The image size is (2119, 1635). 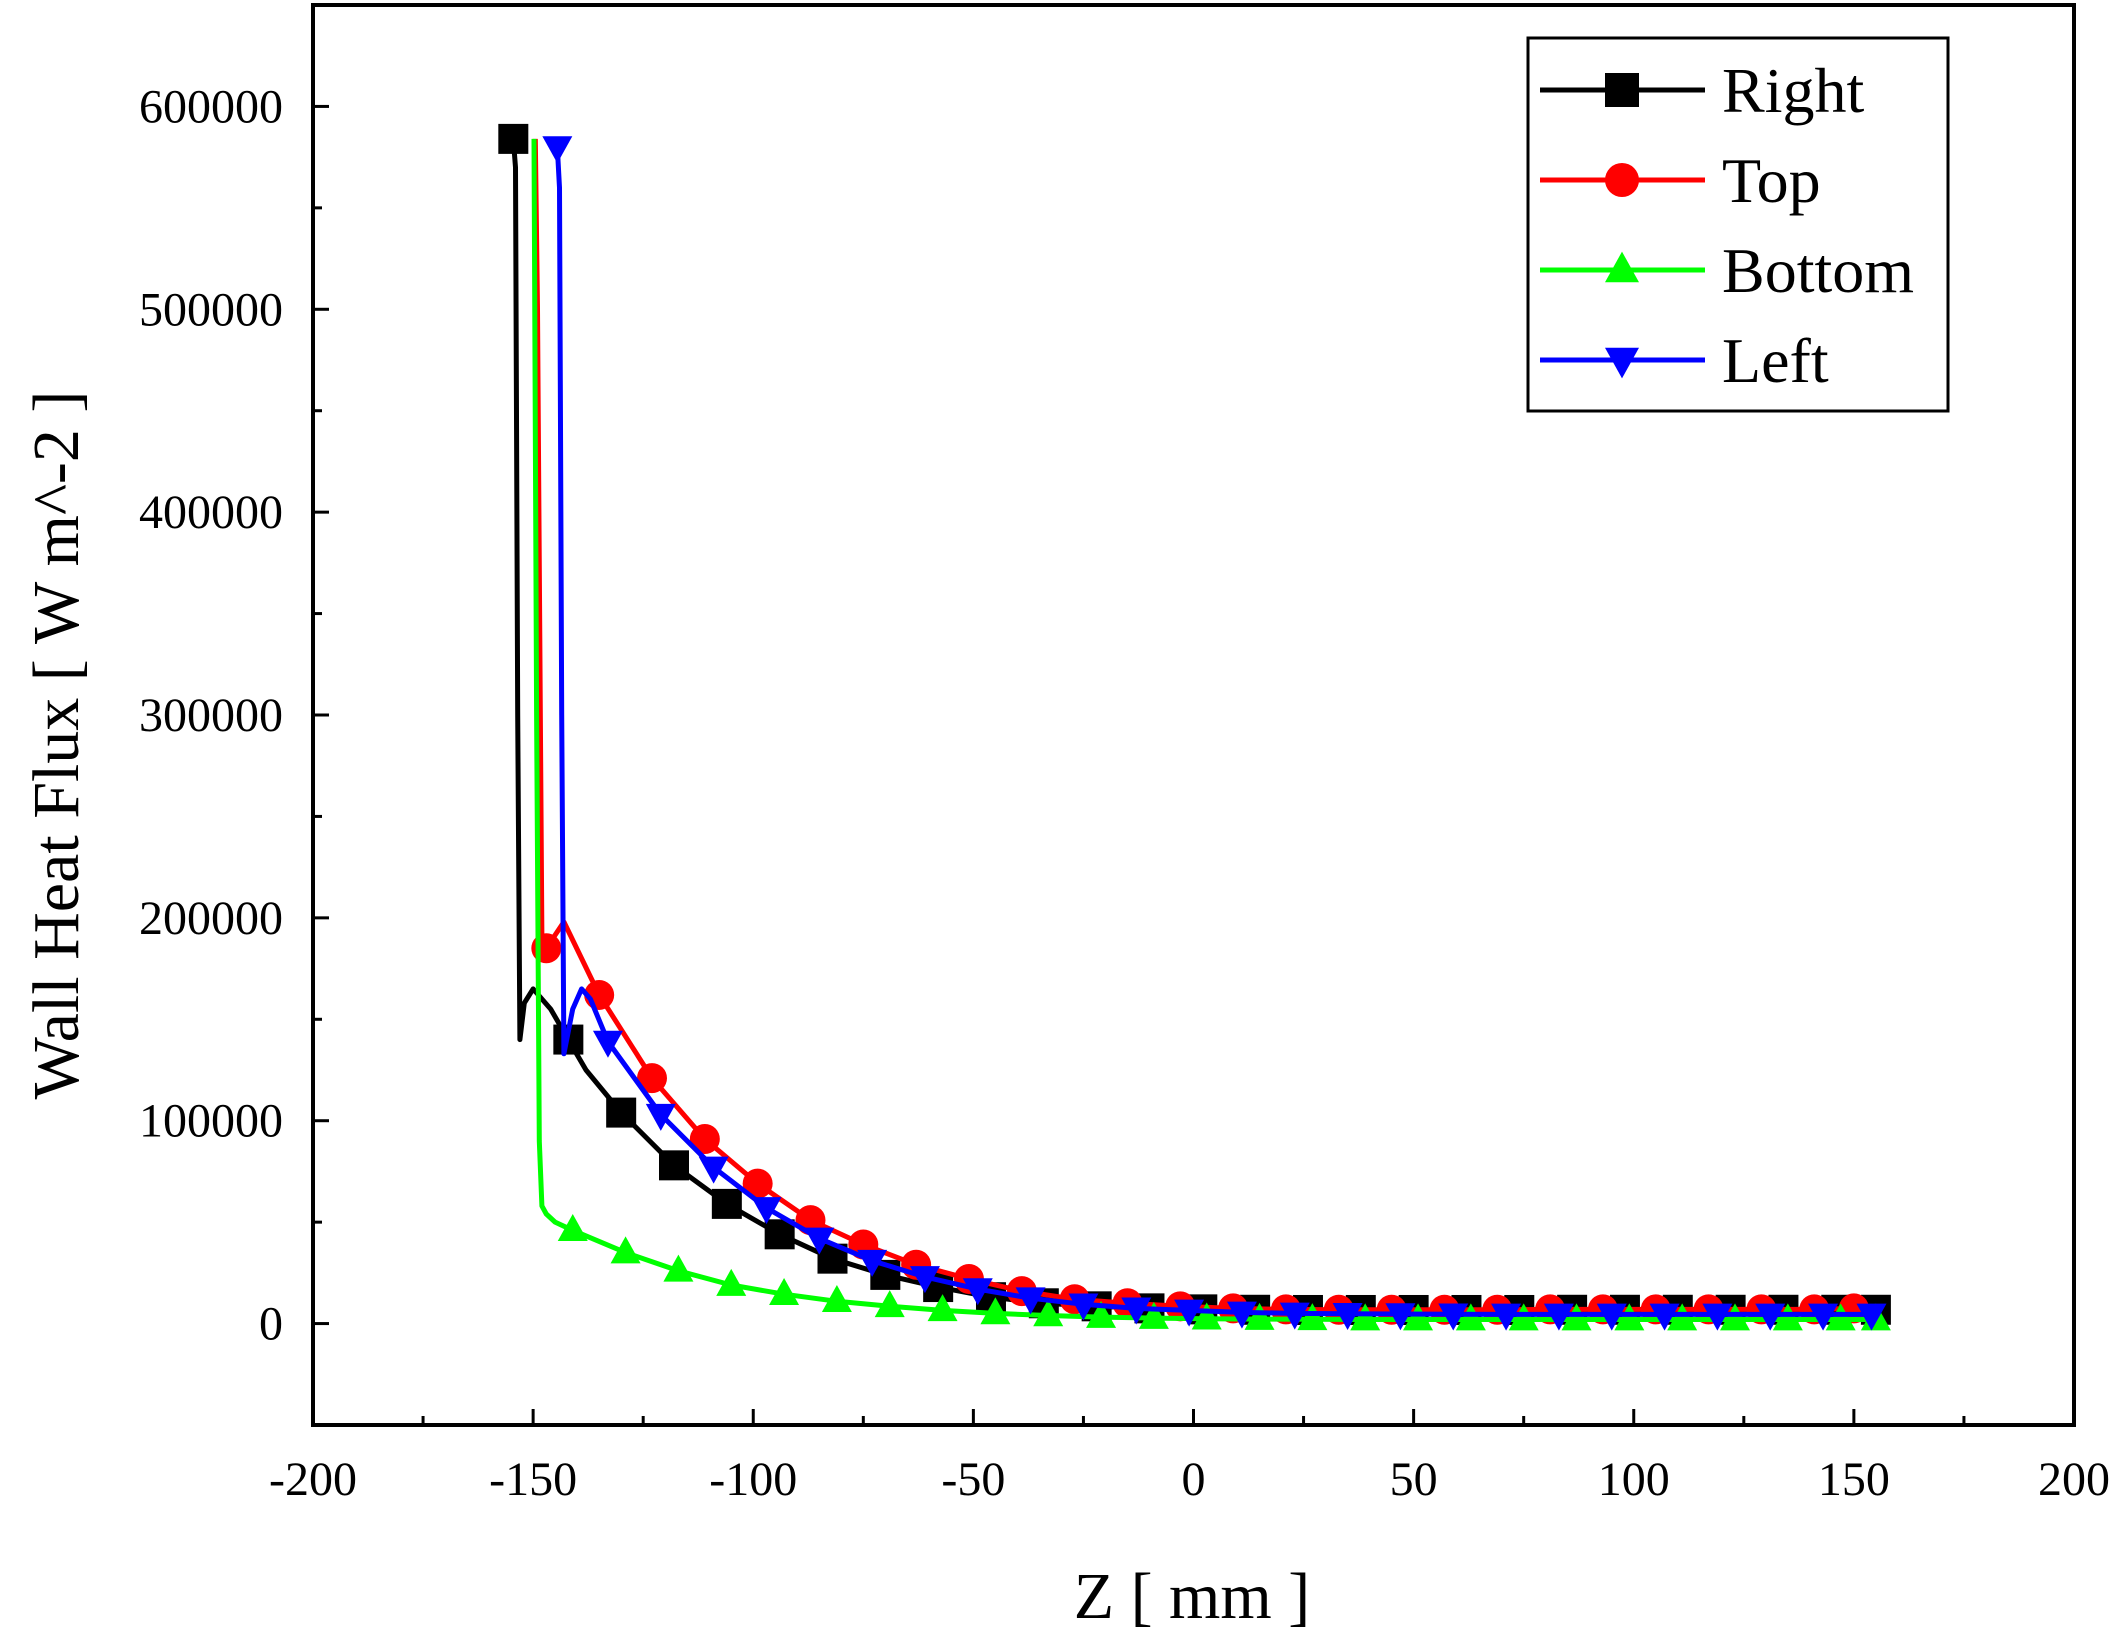 I want to click on y-tick-label: 600000, so click(x=211, y=106).